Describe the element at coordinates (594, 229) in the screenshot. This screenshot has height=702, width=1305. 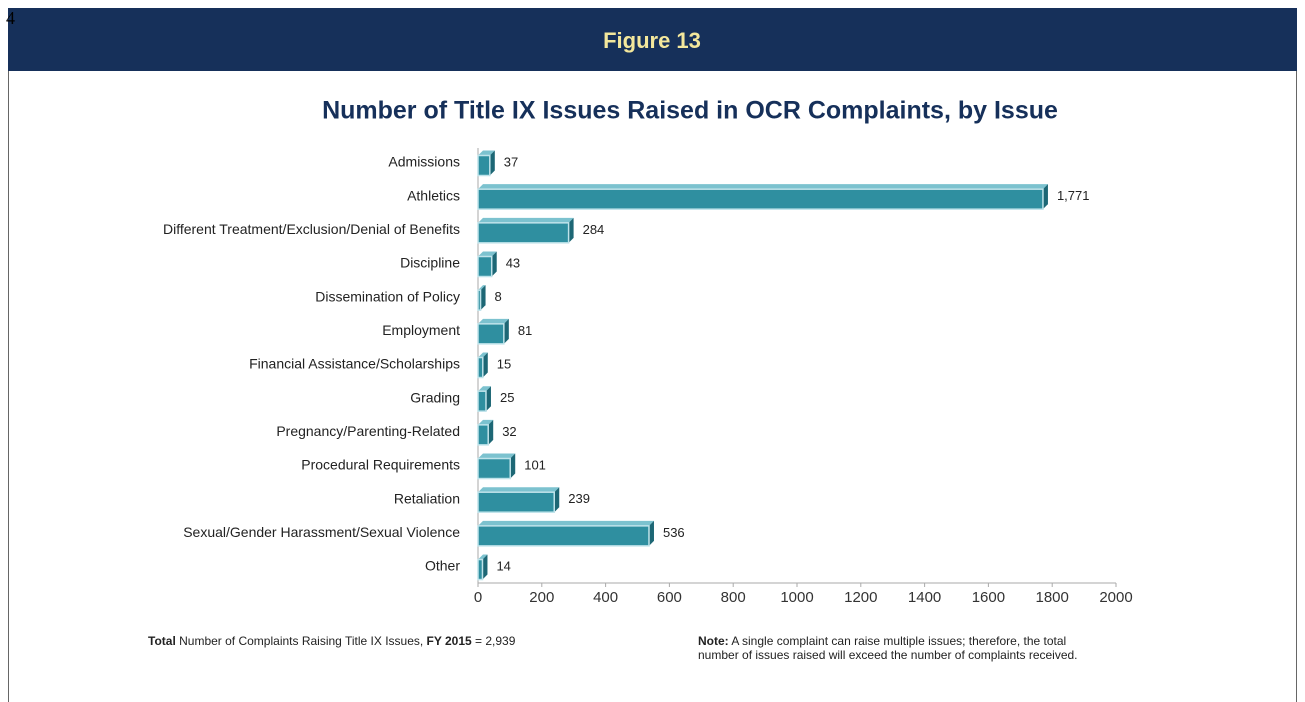
I see `value-label: 284` at that location.